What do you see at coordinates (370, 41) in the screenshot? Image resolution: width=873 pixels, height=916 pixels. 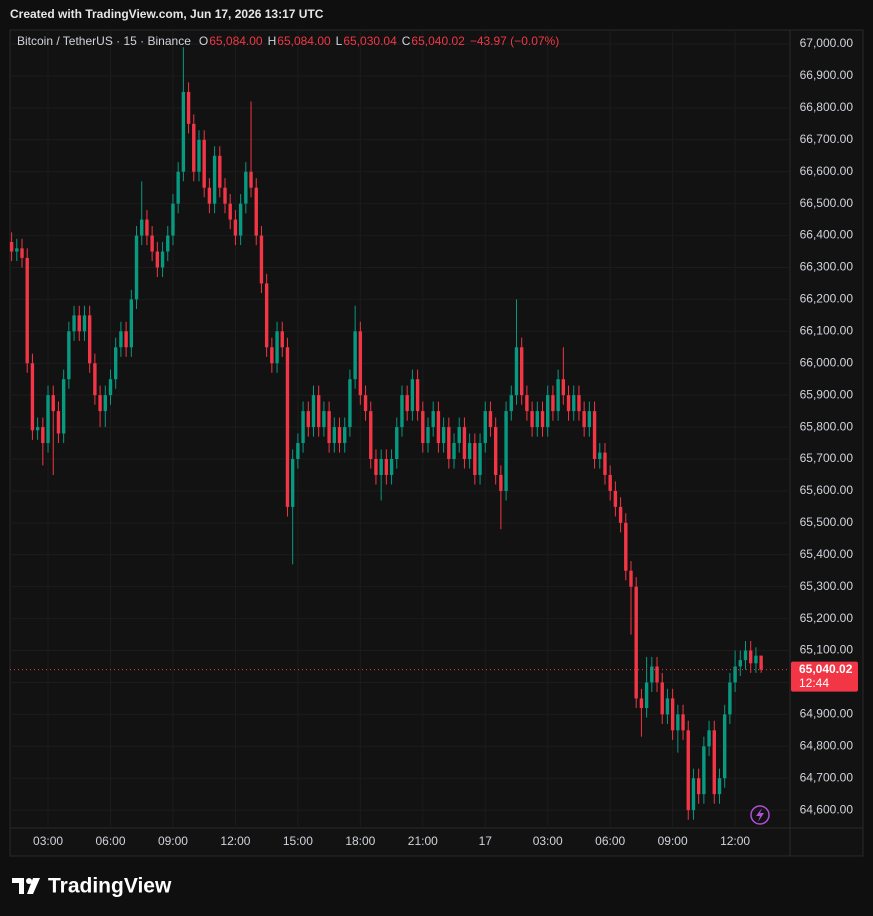 I see `legend-value: 65,030.04` at bounding box center [370, 41].